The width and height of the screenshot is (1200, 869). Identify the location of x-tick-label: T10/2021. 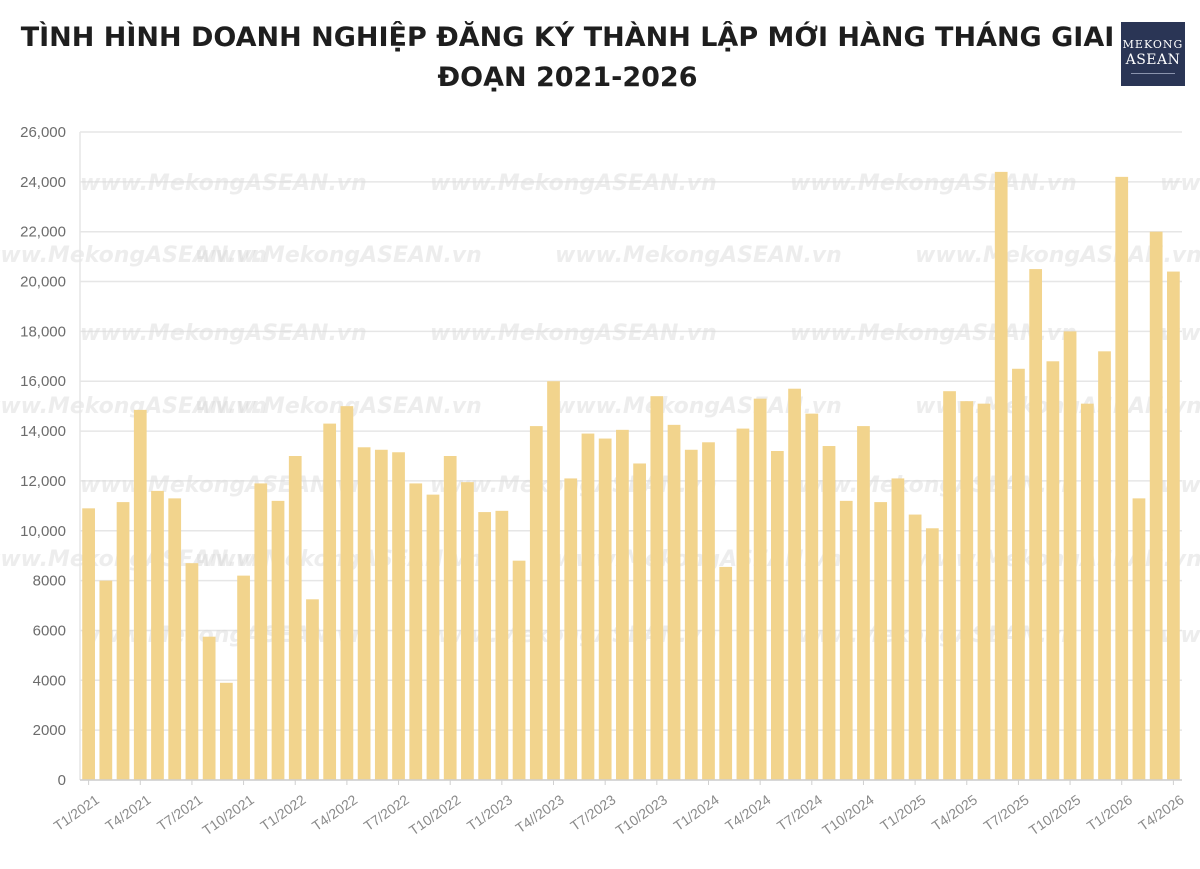
(228, 814).